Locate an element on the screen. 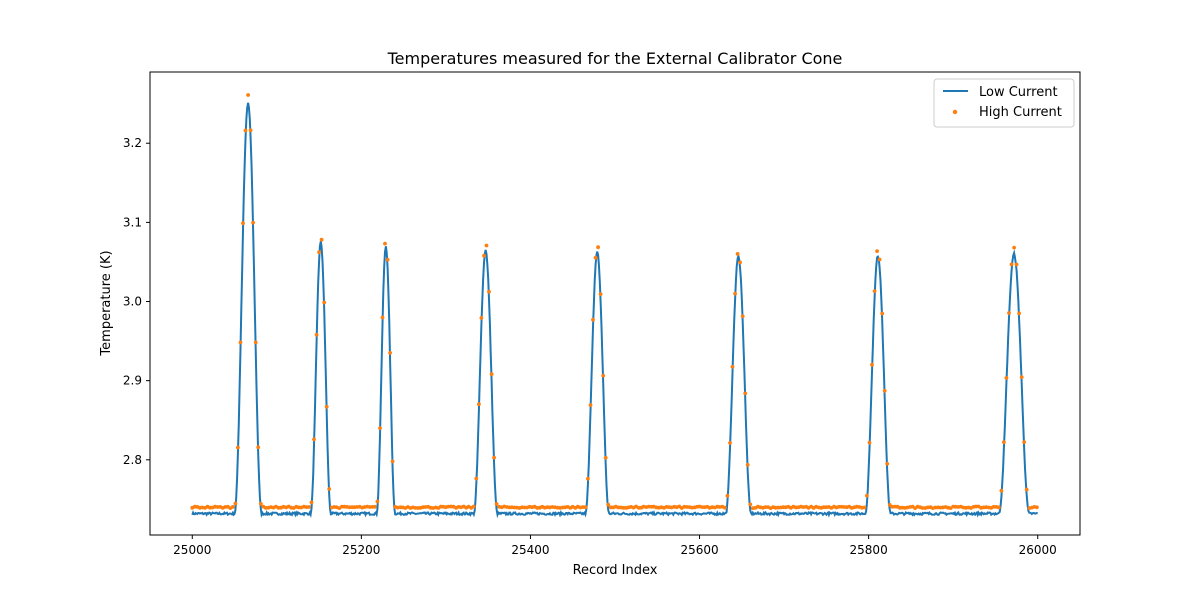 The height and width of the screenshot is (600, 1200). y-tick-label: 2.8 is located at coordinates (132, 460).